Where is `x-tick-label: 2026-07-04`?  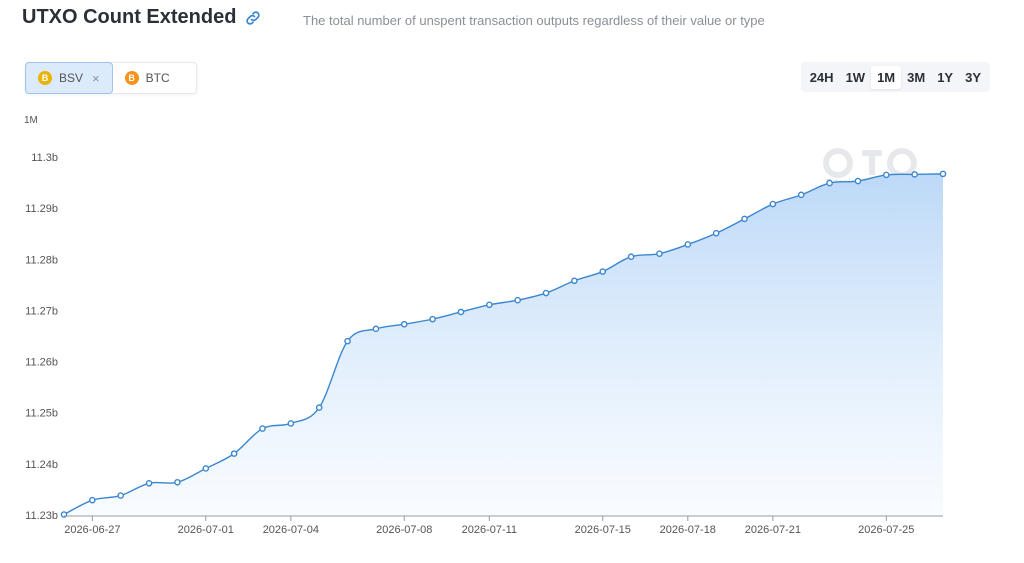 x-tick-label: 2026-07-04 is located at coordinates (291, 530).